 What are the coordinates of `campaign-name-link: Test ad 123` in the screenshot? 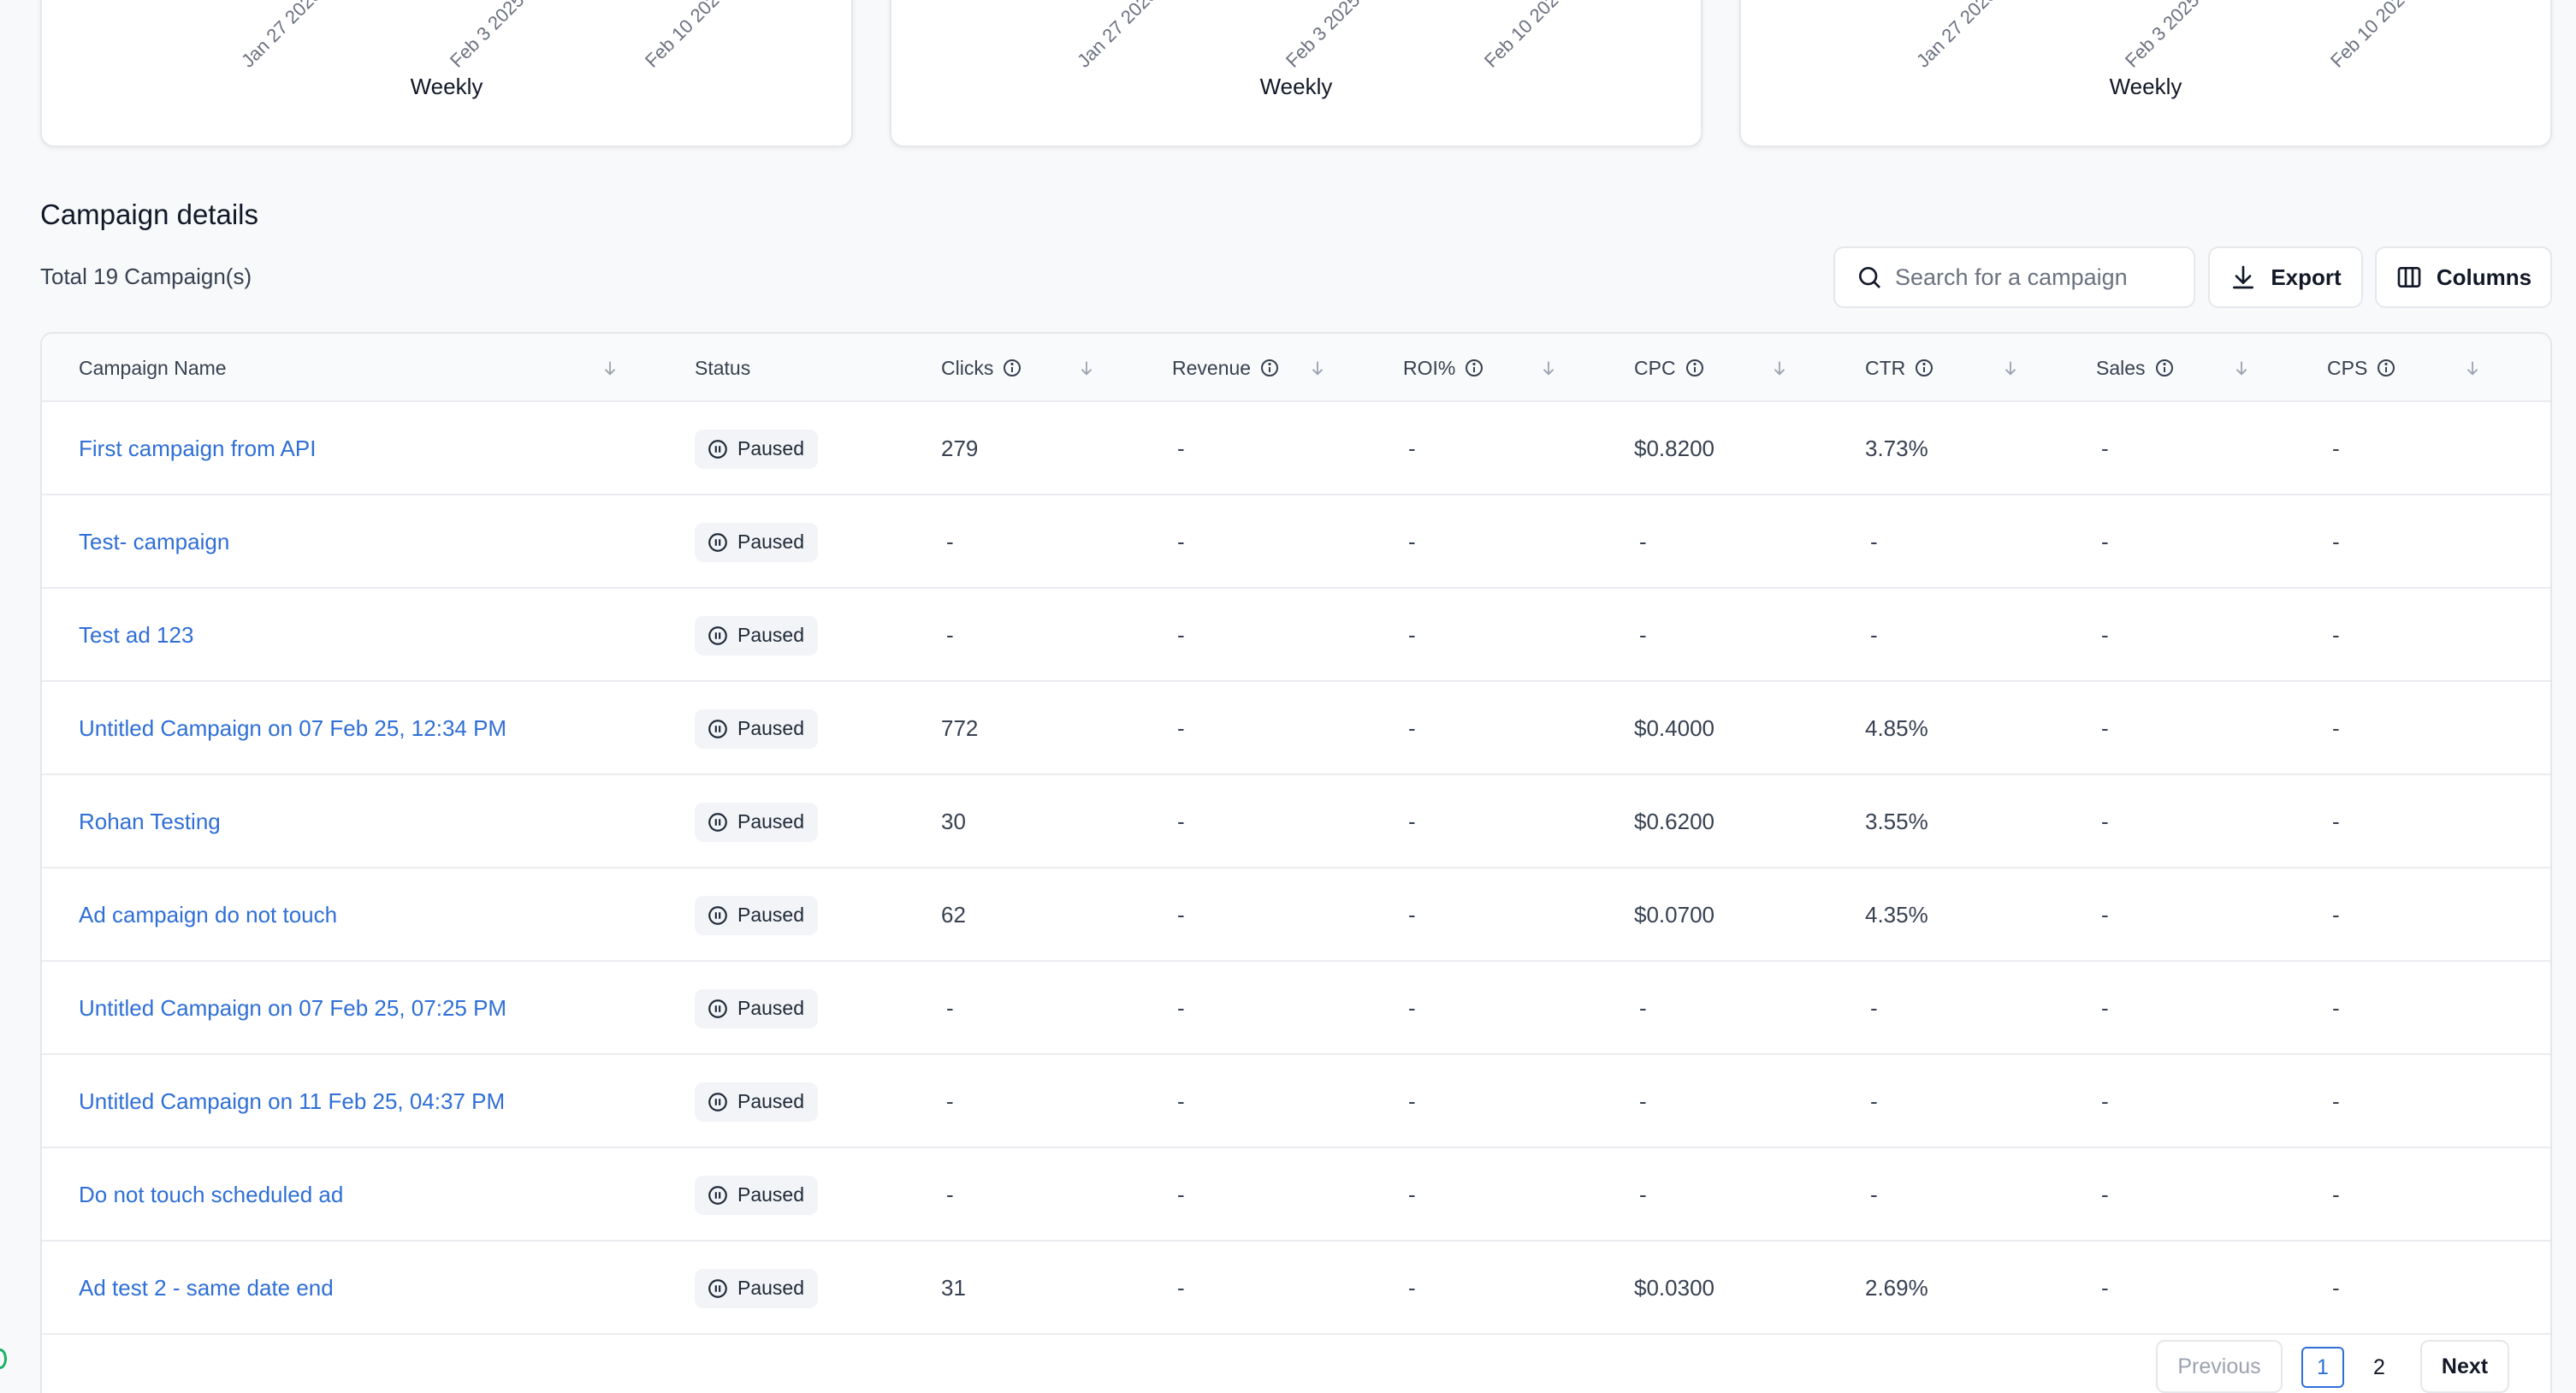 It's located at (136, 635).